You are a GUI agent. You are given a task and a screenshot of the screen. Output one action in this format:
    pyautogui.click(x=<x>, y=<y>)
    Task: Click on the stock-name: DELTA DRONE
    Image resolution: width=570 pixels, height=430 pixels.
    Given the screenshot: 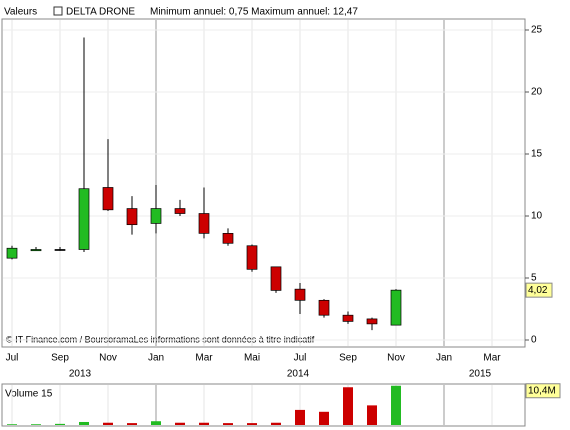 What is the action you would take?
    pyautogui.click(x=100, y=12)
    